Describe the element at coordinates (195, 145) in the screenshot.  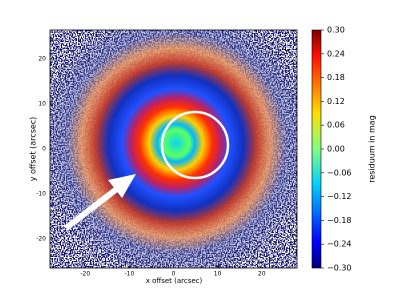
I see `highlight-circle` at that location.